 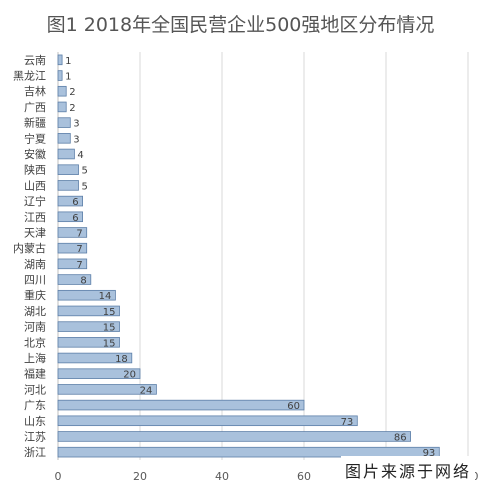 I want to click on y-tick-label: 河南, so click(x=35, y=327).